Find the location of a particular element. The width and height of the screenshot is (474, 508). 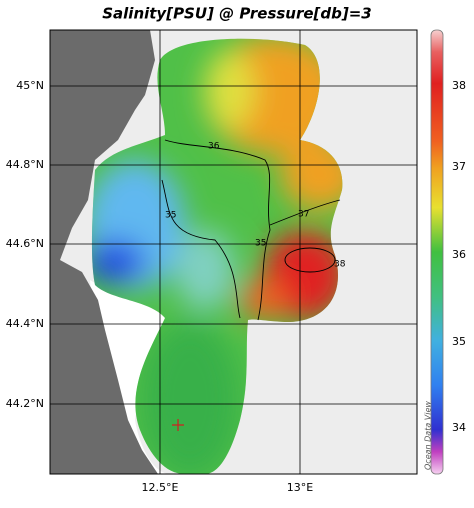

lat-label: 44.2°N is located at coordinates (25, 403).